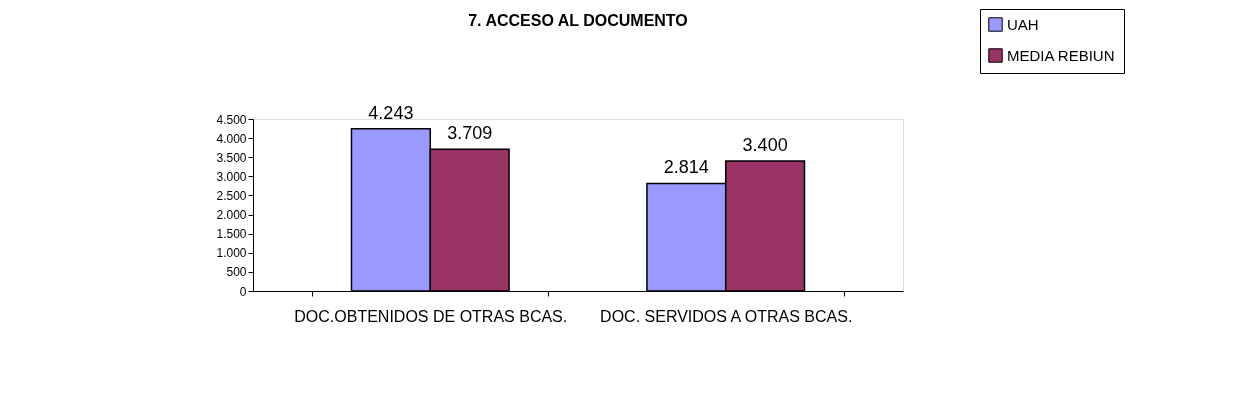  I want to click on legend-label: UAH, so click(1023, 24).